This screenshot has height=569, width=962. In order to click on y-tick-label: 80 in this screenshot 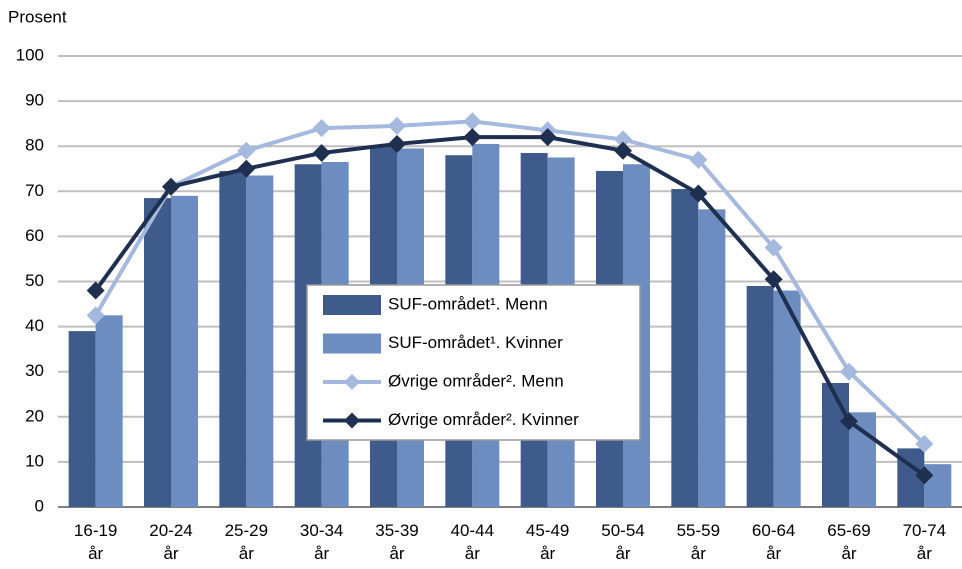, I will do `click(34, 145)`.